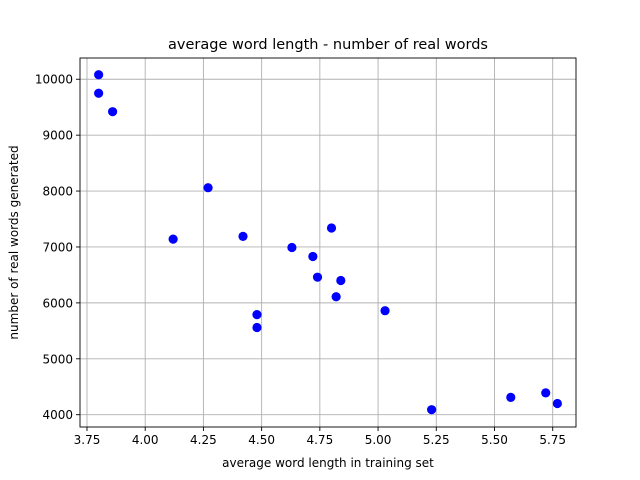  Describe the element at coordinates (203, 440) in the screenshot. I see `x-tick-label: 4.25` at that location.